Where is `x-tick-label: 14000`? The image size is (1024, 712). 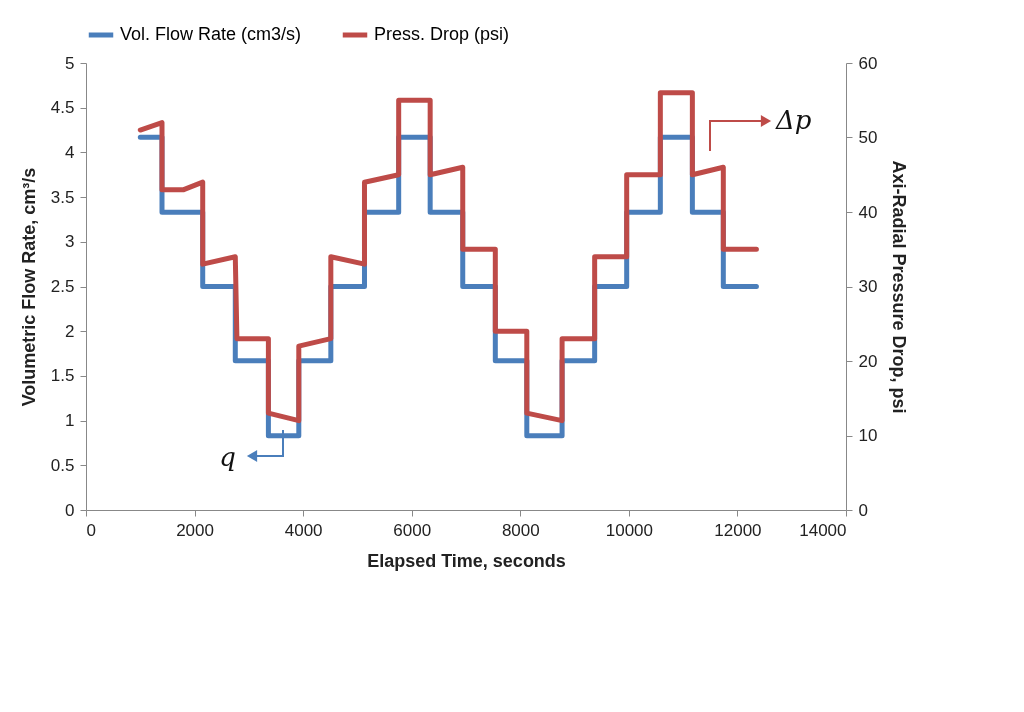 x-tick-label: 14000 is located at coordinates (823, 530).